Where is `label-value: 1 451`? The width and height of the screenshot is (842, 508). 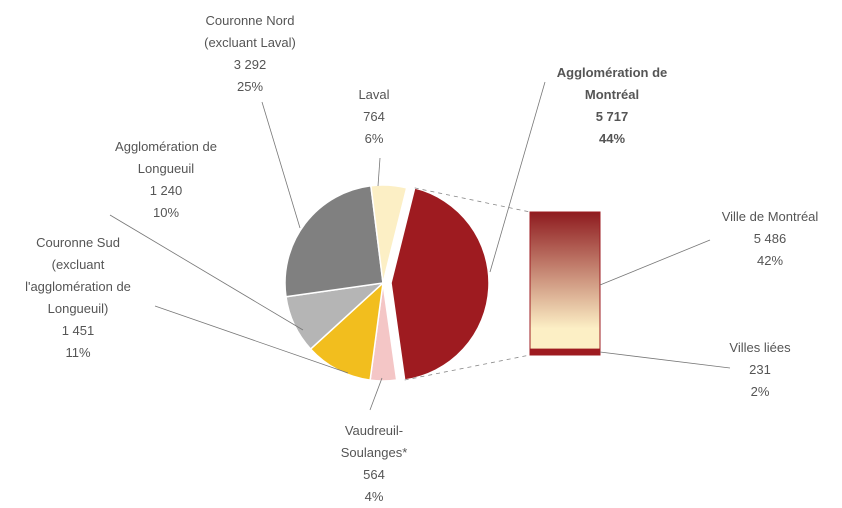
label-value: 1 451 is located at coordinates (78, 330).